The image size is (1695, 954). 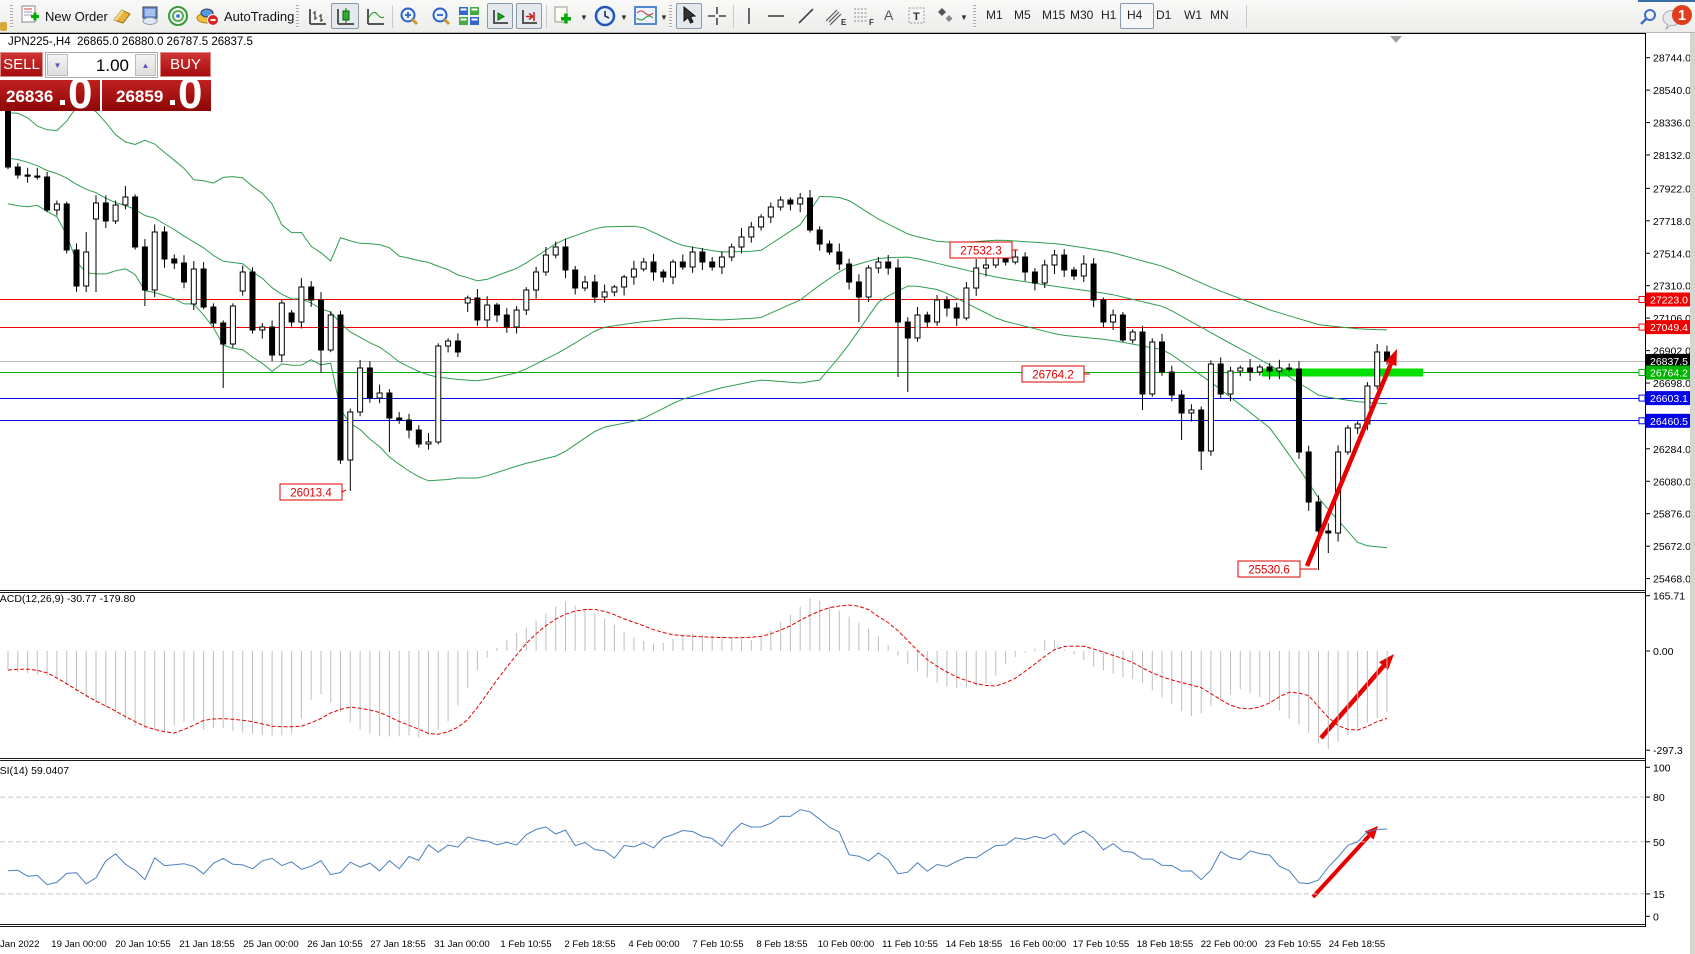 What do you see at coordinates (1672, 91) in the screenshot?
I see `svg-text: 28540.0` at bounding box center [1672, 91].